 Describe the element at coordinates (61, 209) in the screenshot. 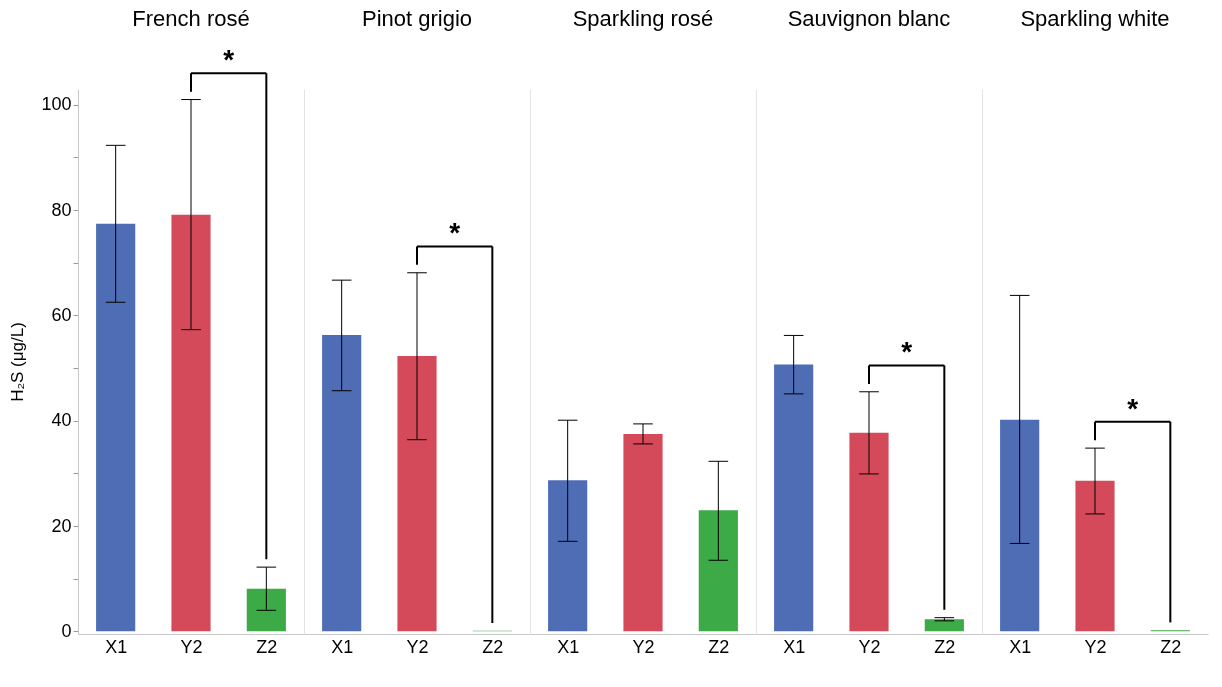

I see `y-tick-label: 80` at that location.